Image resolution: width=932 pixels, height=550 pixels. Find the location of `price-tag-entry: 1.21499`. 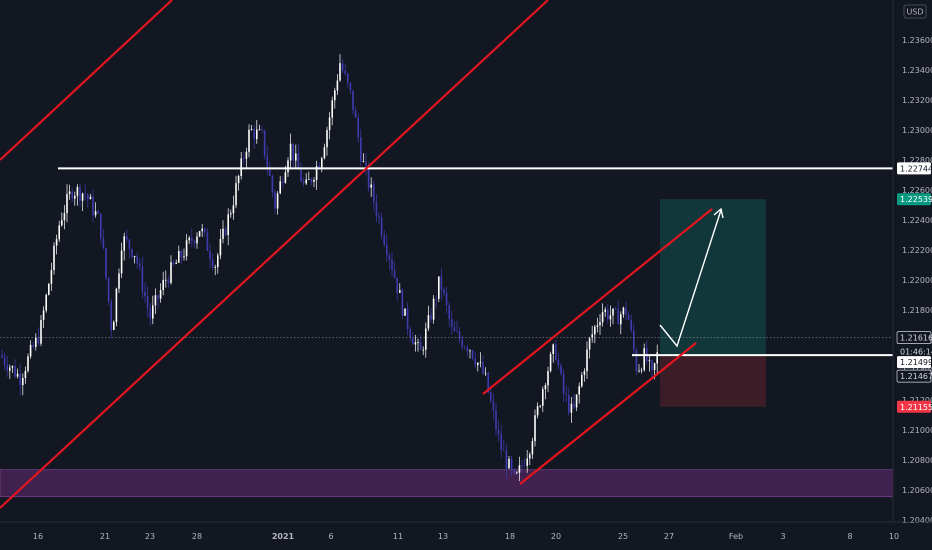

price-tag-entry: 1.21499 is located at coordinates (914, 362).